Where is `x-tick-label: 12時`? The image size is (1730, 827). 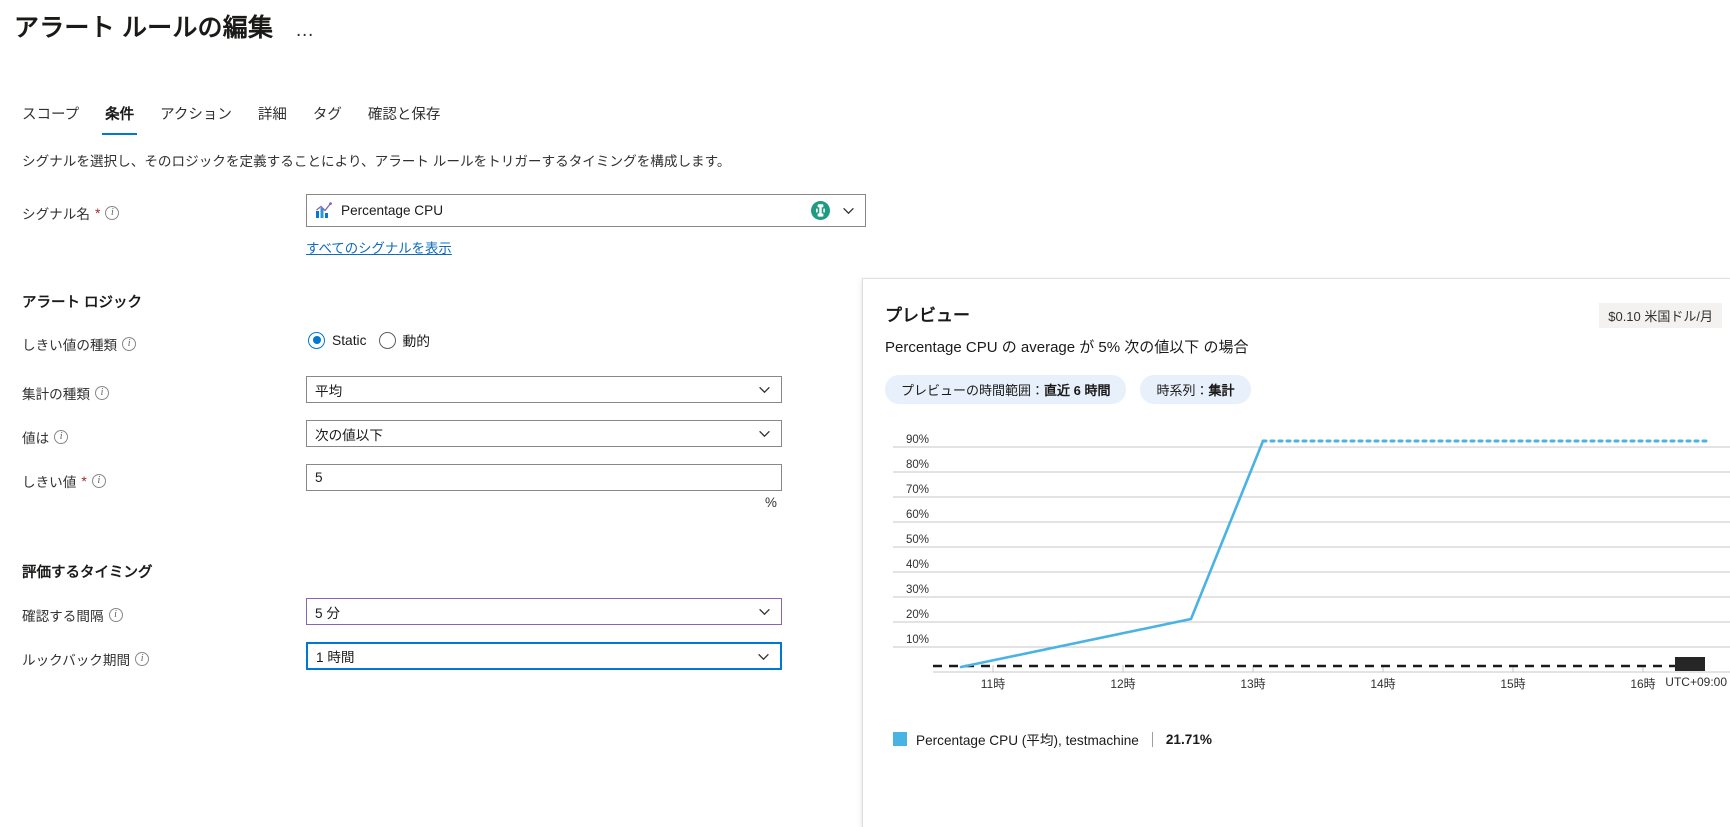
x-tick-label: 12時 is located at coordinates (1123, 684).